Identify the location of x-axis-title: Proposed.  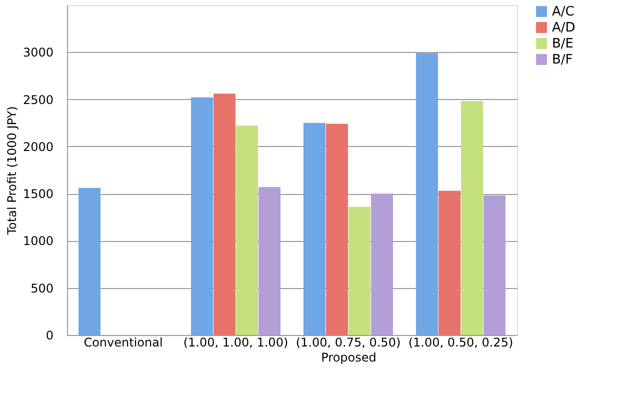
(348, 357).